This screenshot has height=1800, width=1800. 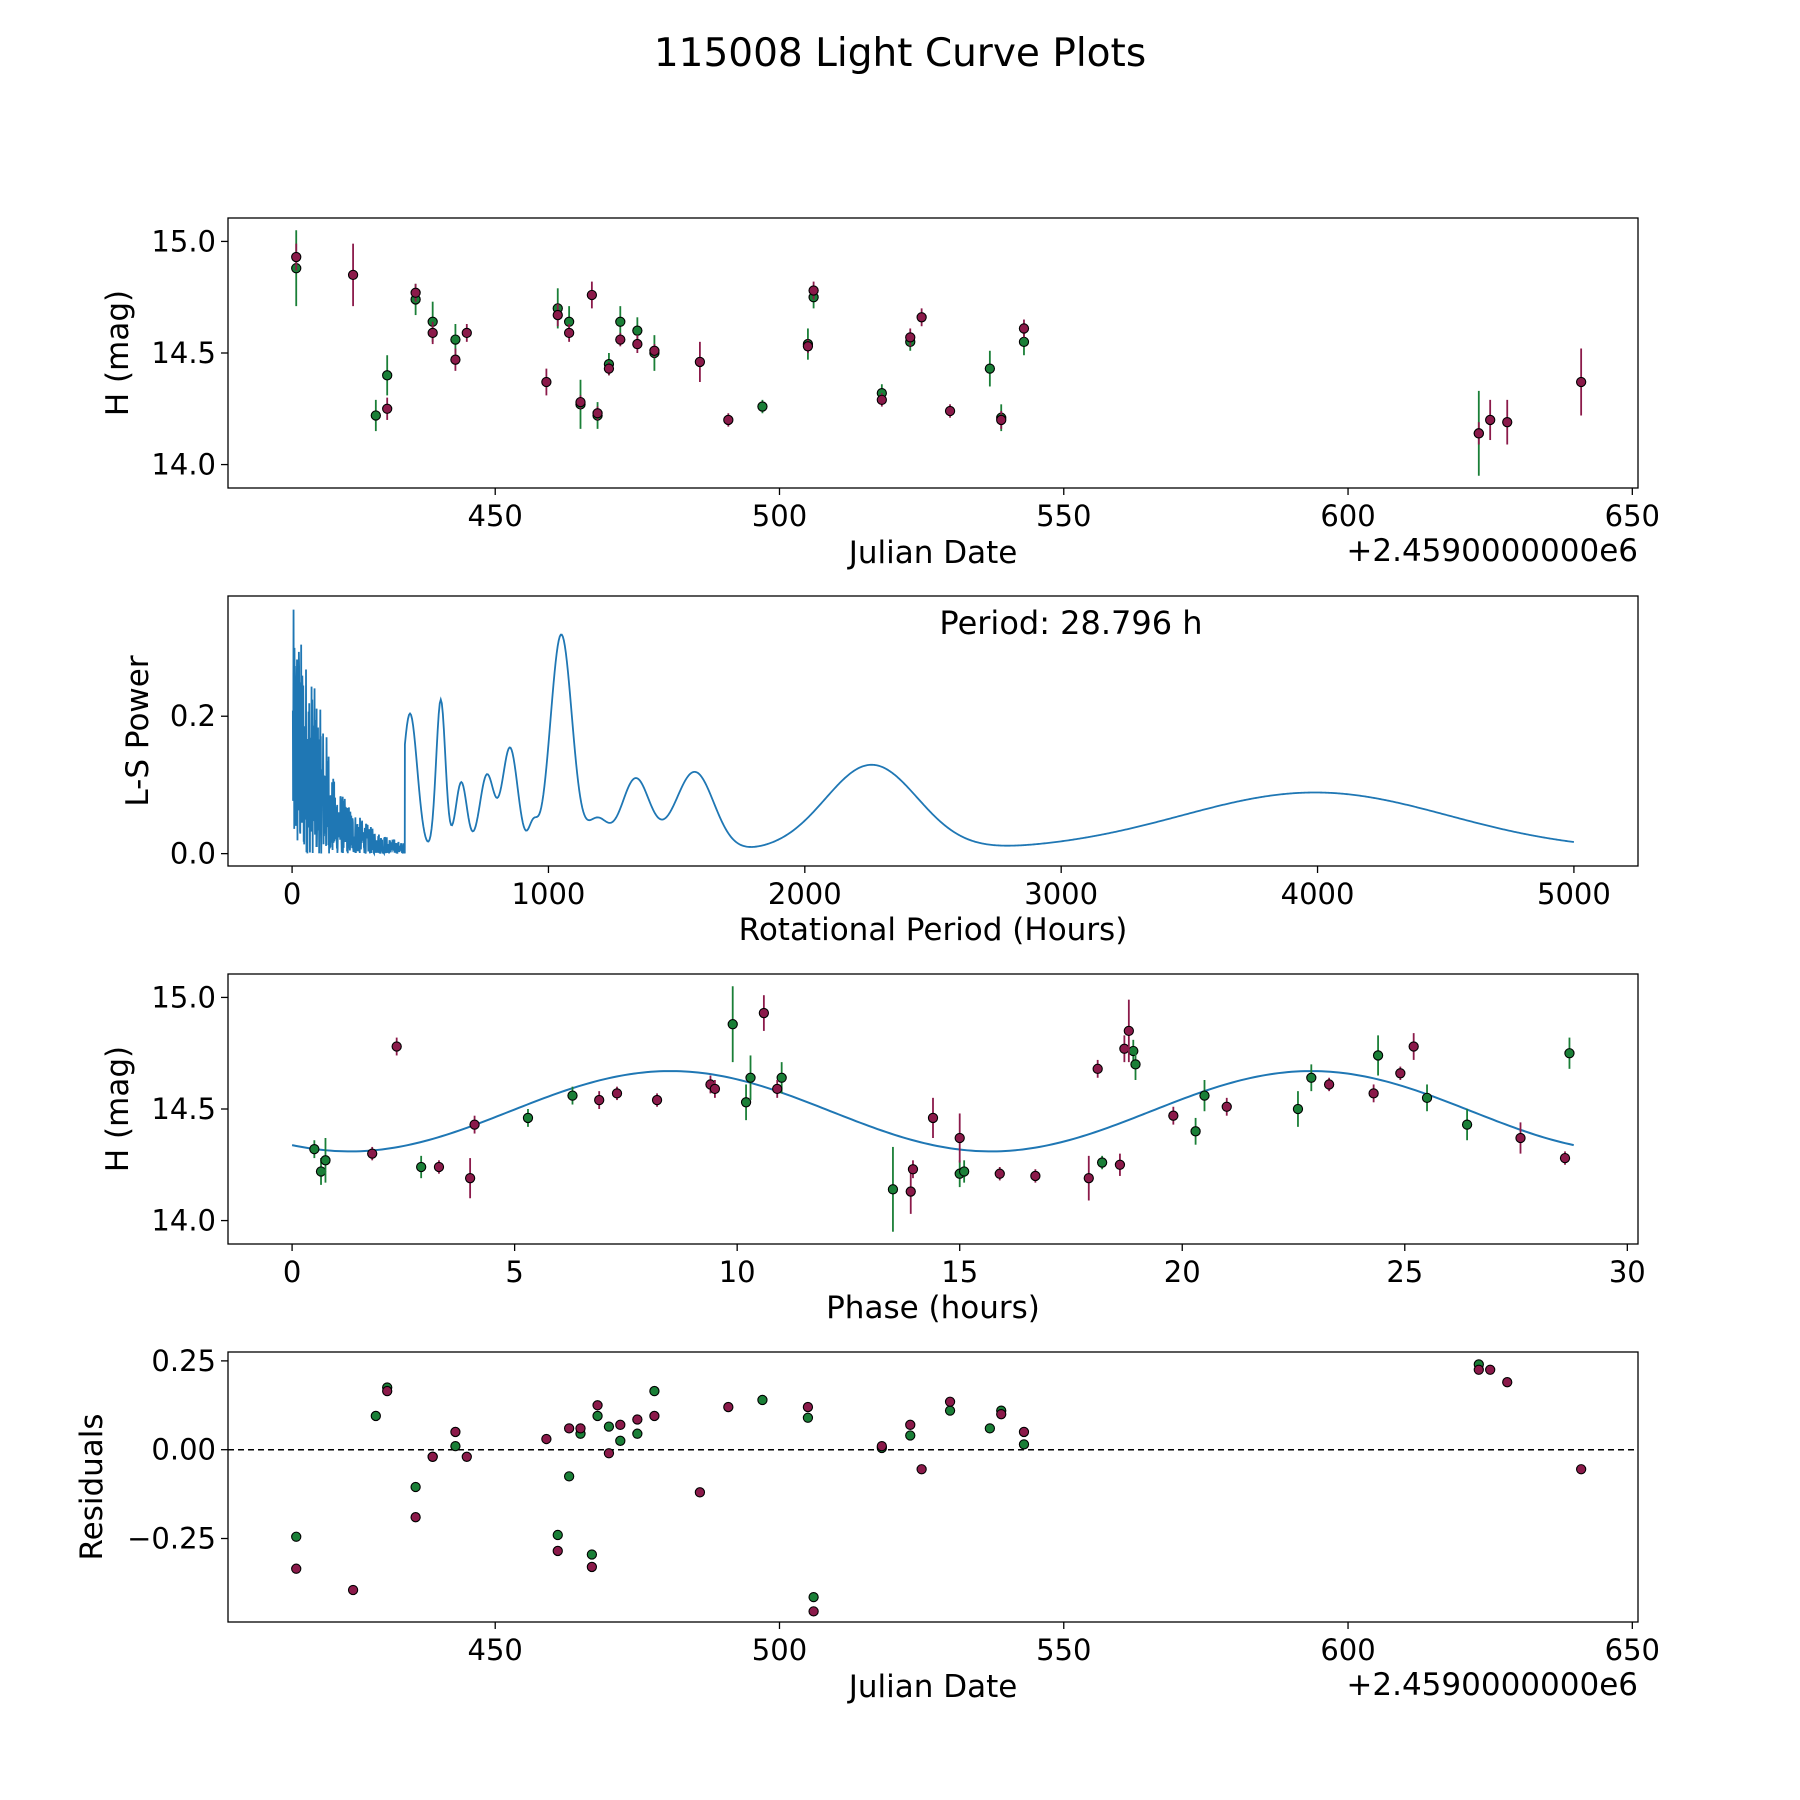 What do you see at coordinates (737, 1272) in the screenshot?
I see `x-tick-label: 10` at bounding box center [737, 1272].